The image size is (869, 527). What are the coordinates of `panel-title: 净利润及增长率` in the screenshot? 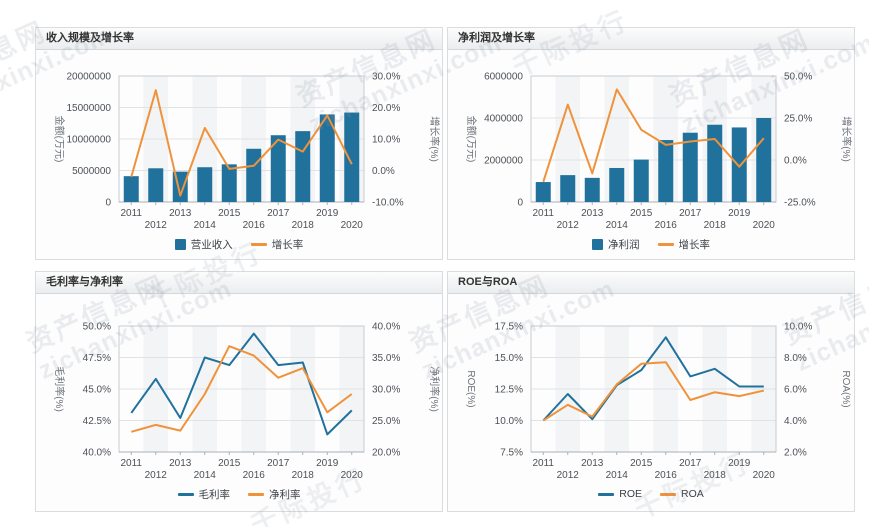 It's located at (651, 39).